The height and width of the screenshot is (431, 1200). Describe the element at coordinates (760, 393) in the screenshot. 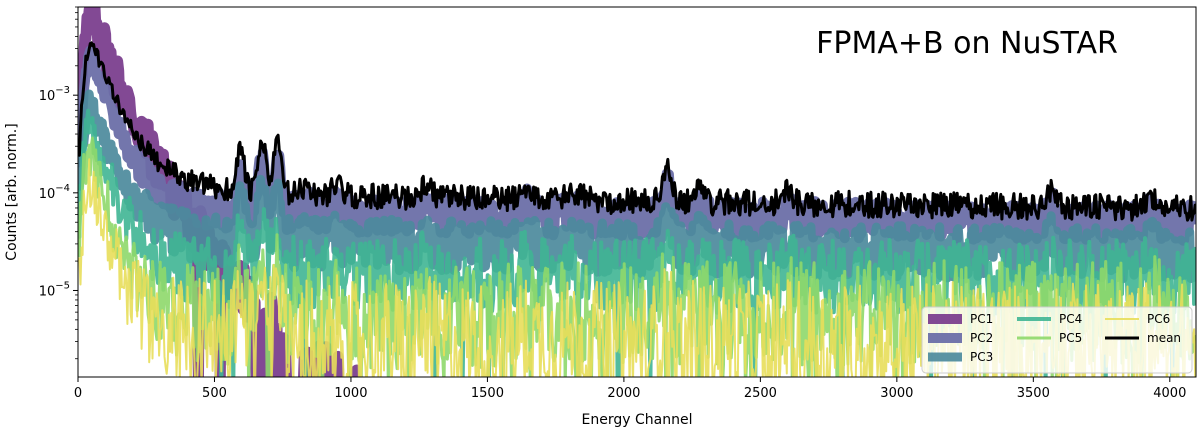

I see `x-tick-label-2500: 2500` at that location.